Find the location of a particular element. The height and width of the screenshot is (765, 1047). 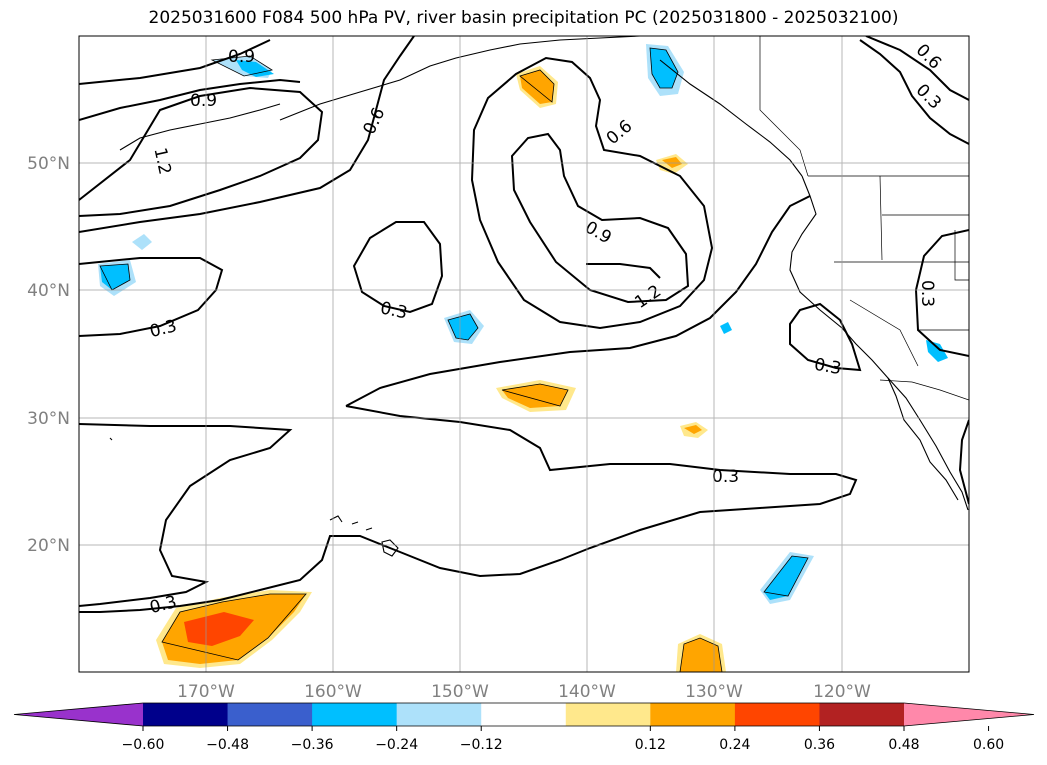

border-us-mexico is located at coordinates (924, 390).